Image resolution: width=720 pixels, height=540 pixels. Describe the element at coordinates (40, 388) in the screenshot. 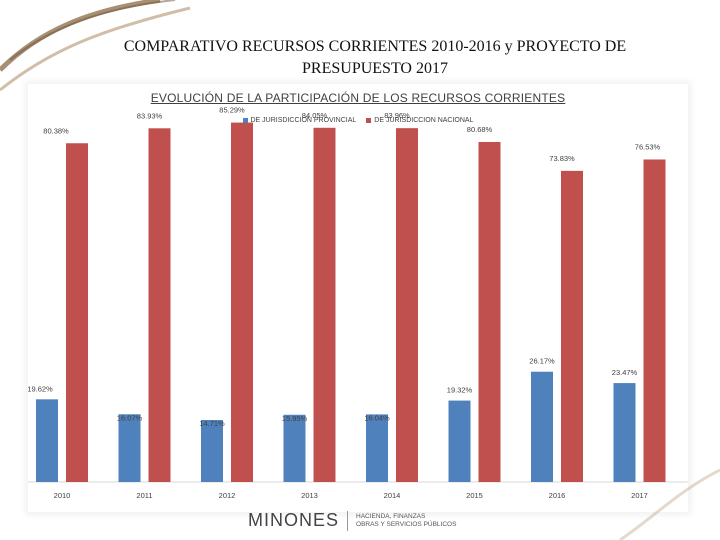

I see `data-label-provincial-year-2010: 19.62%` at that location.